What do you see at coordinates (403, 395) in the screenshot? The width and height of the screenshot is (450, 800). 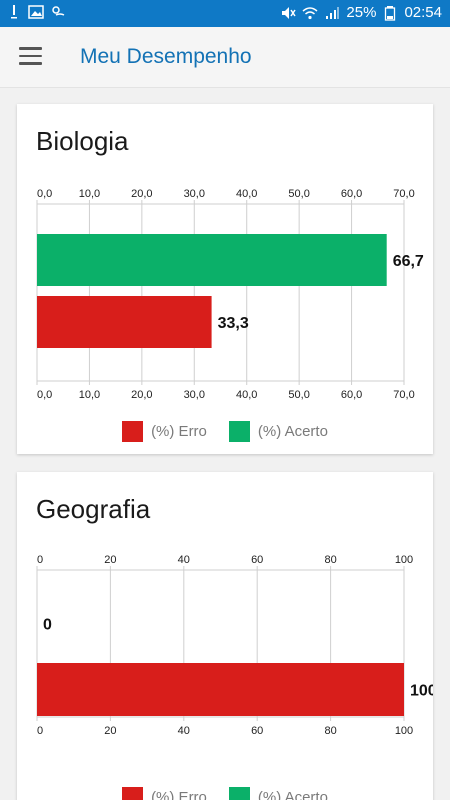 I see `bottom-tick-label: 70,0` at bounding box center [403, 395].